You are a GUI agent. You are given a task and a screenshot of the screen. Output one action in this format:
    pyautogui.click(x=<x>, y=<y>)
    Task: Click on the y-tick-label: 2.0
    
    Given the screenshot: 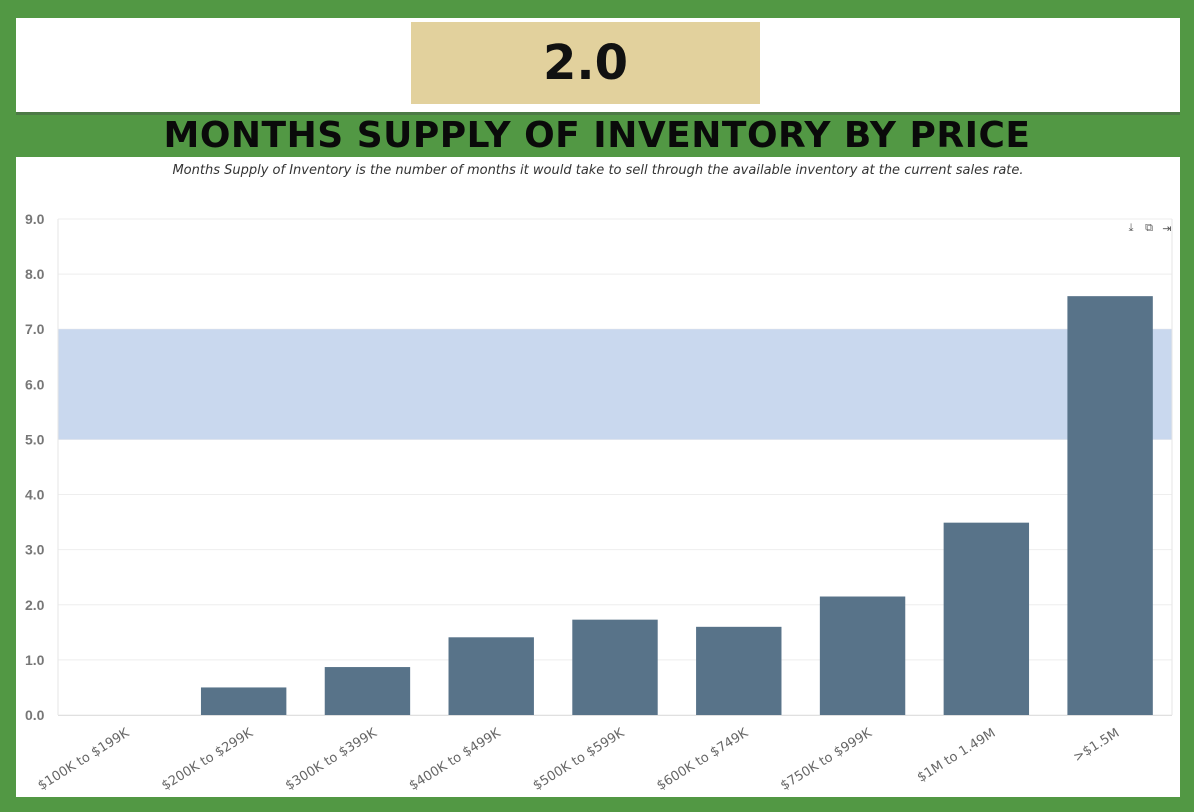 What is the action you would take?
    pyautogui.click(x=35, y=605)
    